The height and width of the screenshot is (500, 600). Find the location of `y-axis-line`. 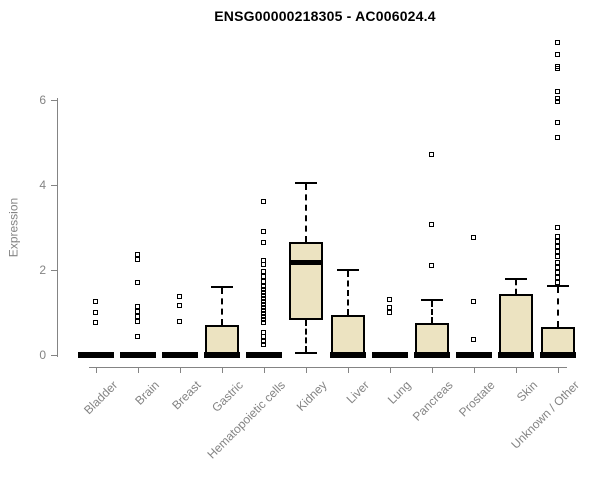

y-axis-line is located at coordinates (57, 227).